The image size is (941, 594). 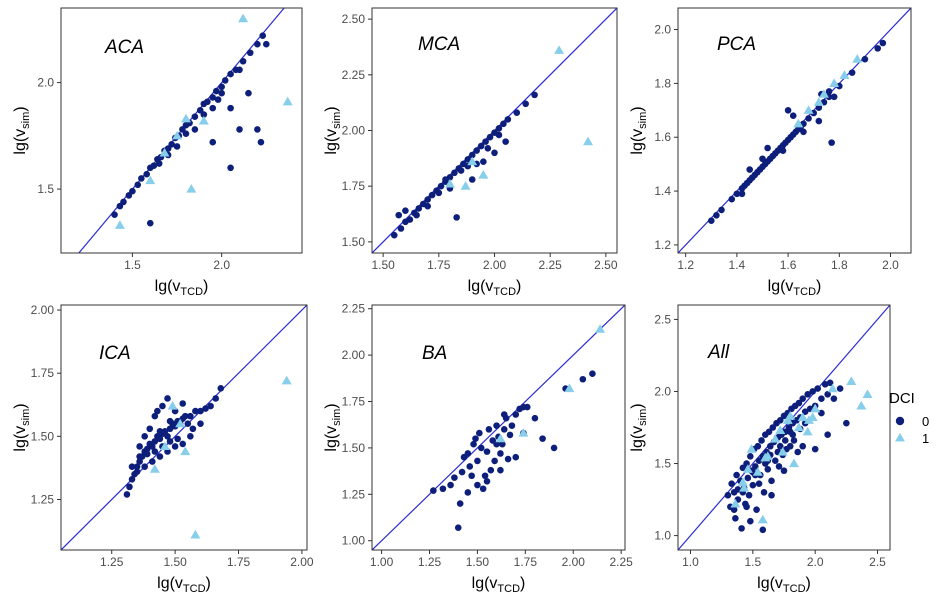 What do you see at coordinates (551, 265) in the screenshot?
I see `x-tick-label: 2.25` at bounding box center [551, 265].